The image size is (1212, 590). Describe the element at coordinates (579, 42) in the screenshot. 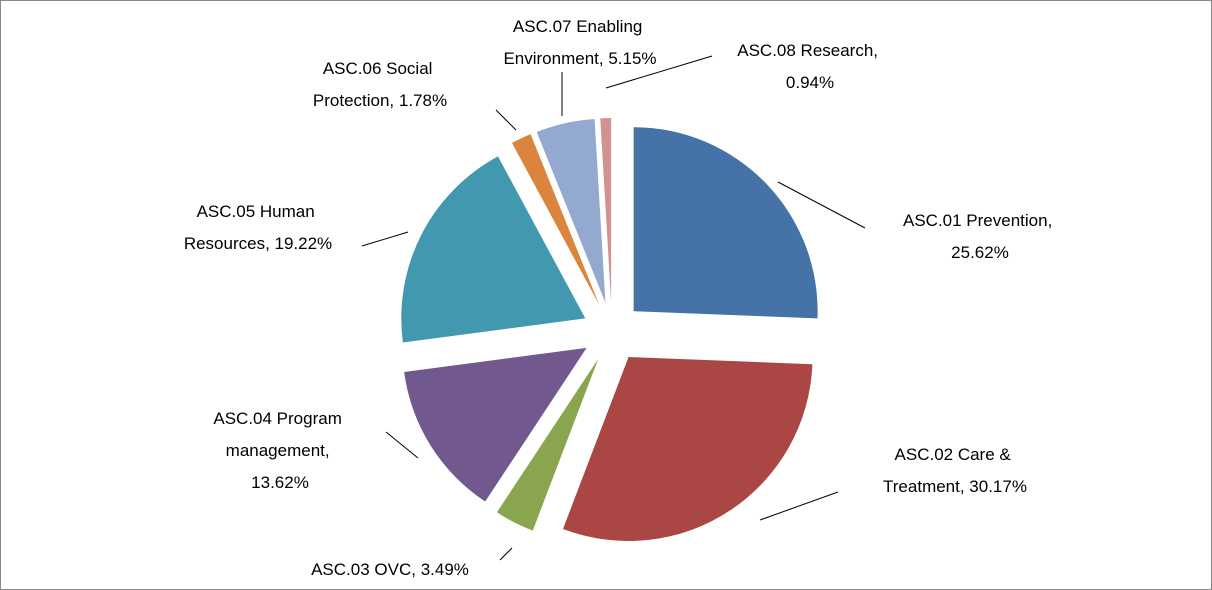

I see `data-label: ASC.07 Enabling Environment, 5.15%` at that location.